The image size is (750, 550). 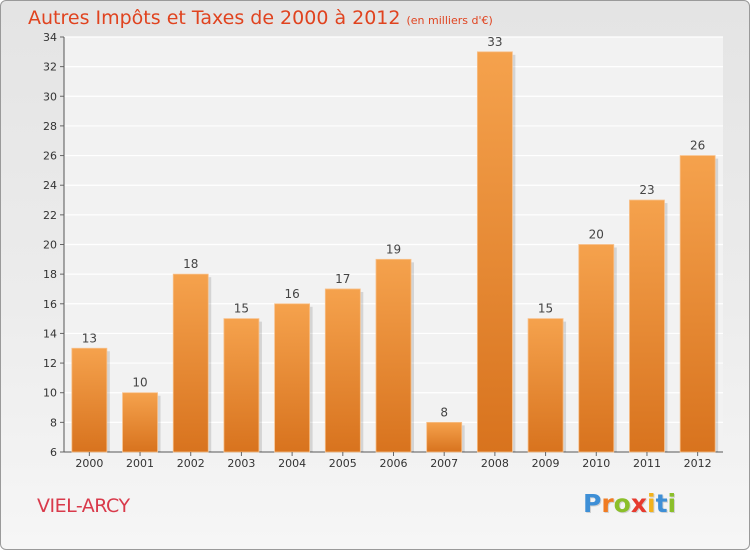 I want to click on x-tick-label: 2000, so click(x=89, y=463).